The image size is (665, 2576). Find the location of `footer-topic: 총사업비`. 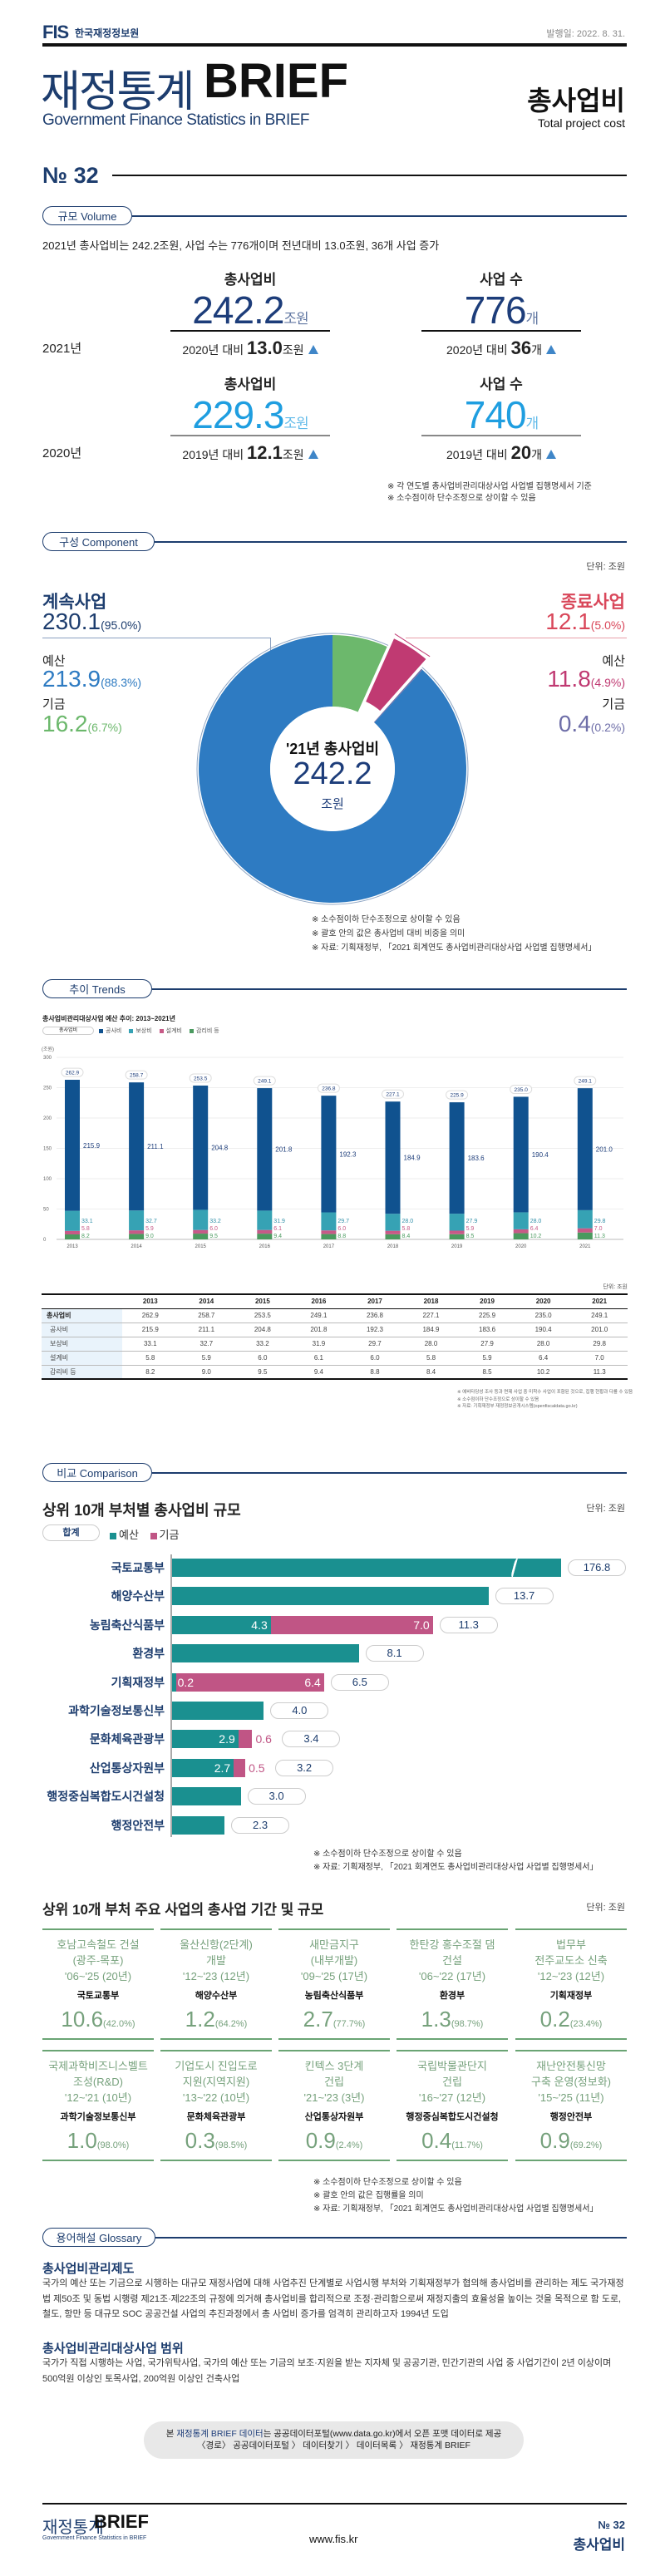

footer-topic: 총사업비 is located at coordinates (599, 2545).